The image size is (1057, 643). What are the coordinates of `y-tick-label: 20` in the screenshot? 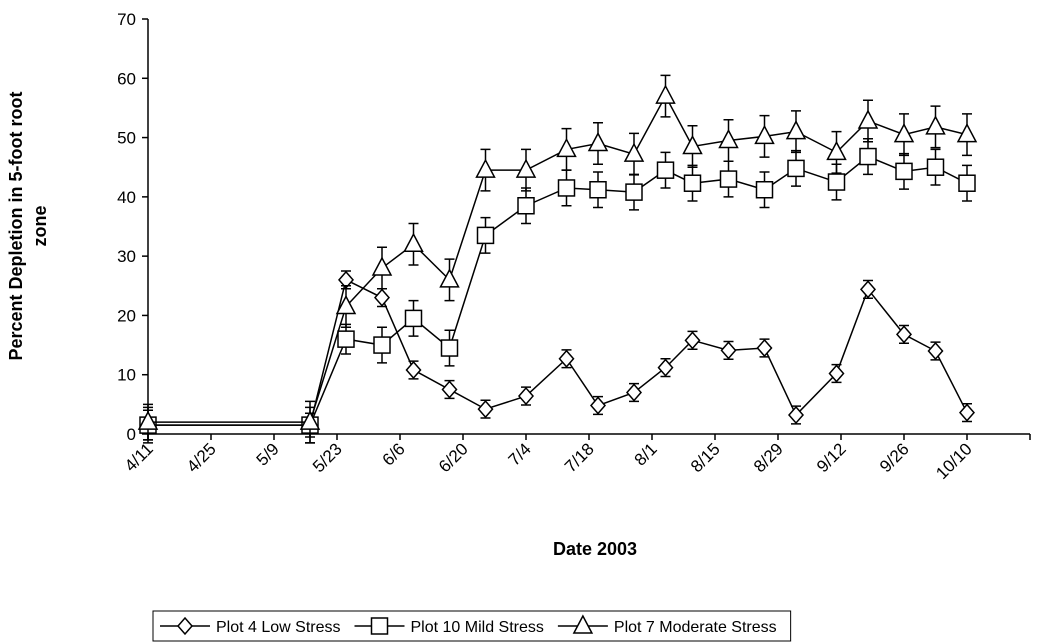 It's located at (126, 315).